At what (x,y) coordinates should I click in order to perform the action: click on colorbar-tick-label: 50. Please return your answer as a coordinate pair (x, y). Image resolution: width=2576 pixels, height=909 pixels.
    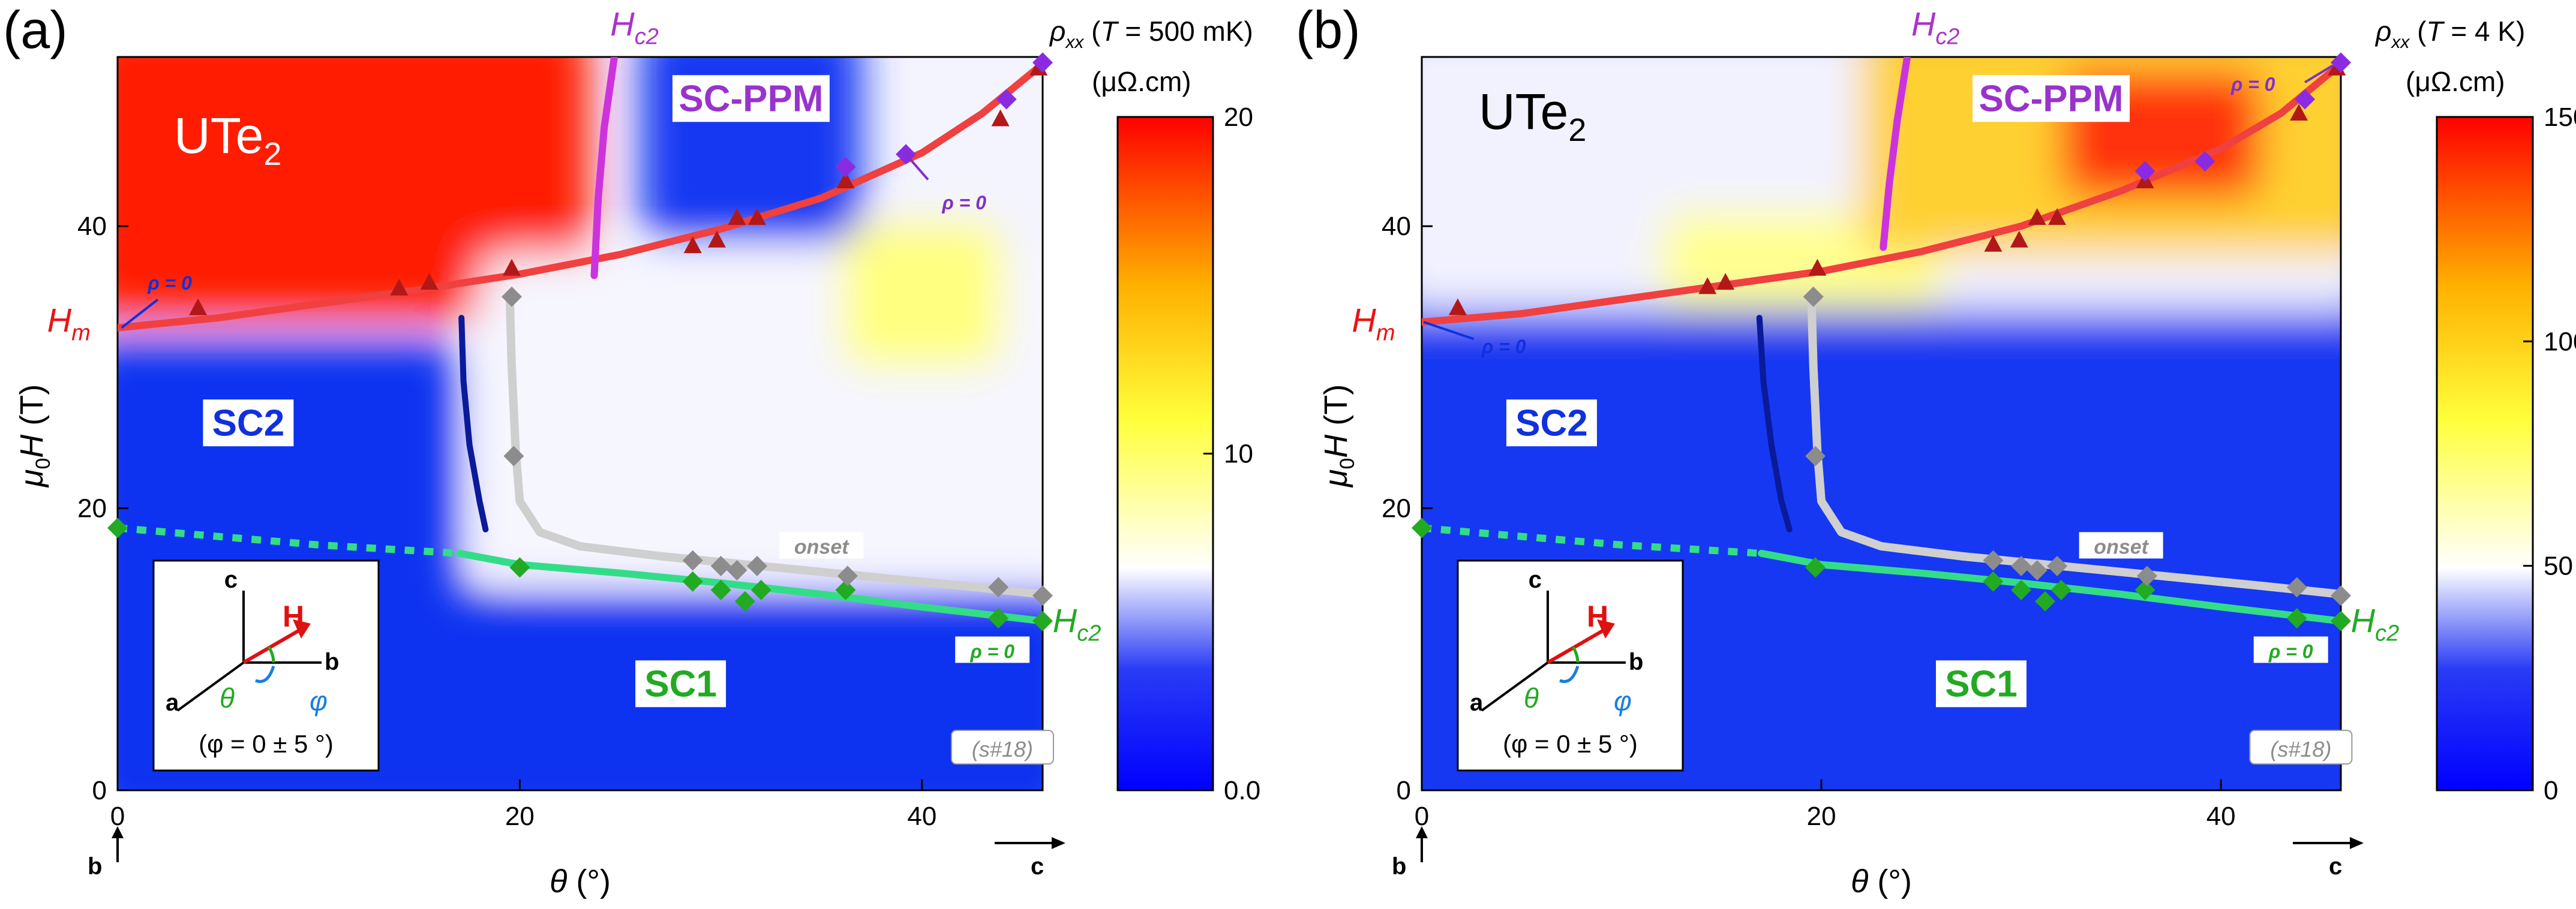
    Looking at the image, I should click on (2558, 566).